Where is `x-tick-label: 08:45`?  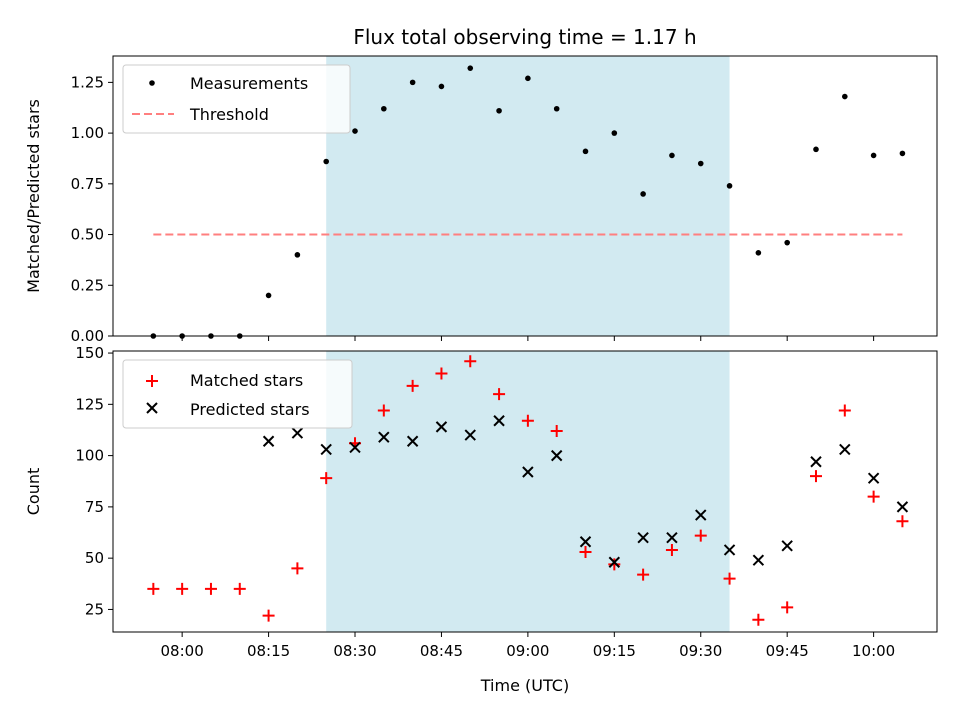
x-tick-label: 08:45 is located at coordinates (441, 651).